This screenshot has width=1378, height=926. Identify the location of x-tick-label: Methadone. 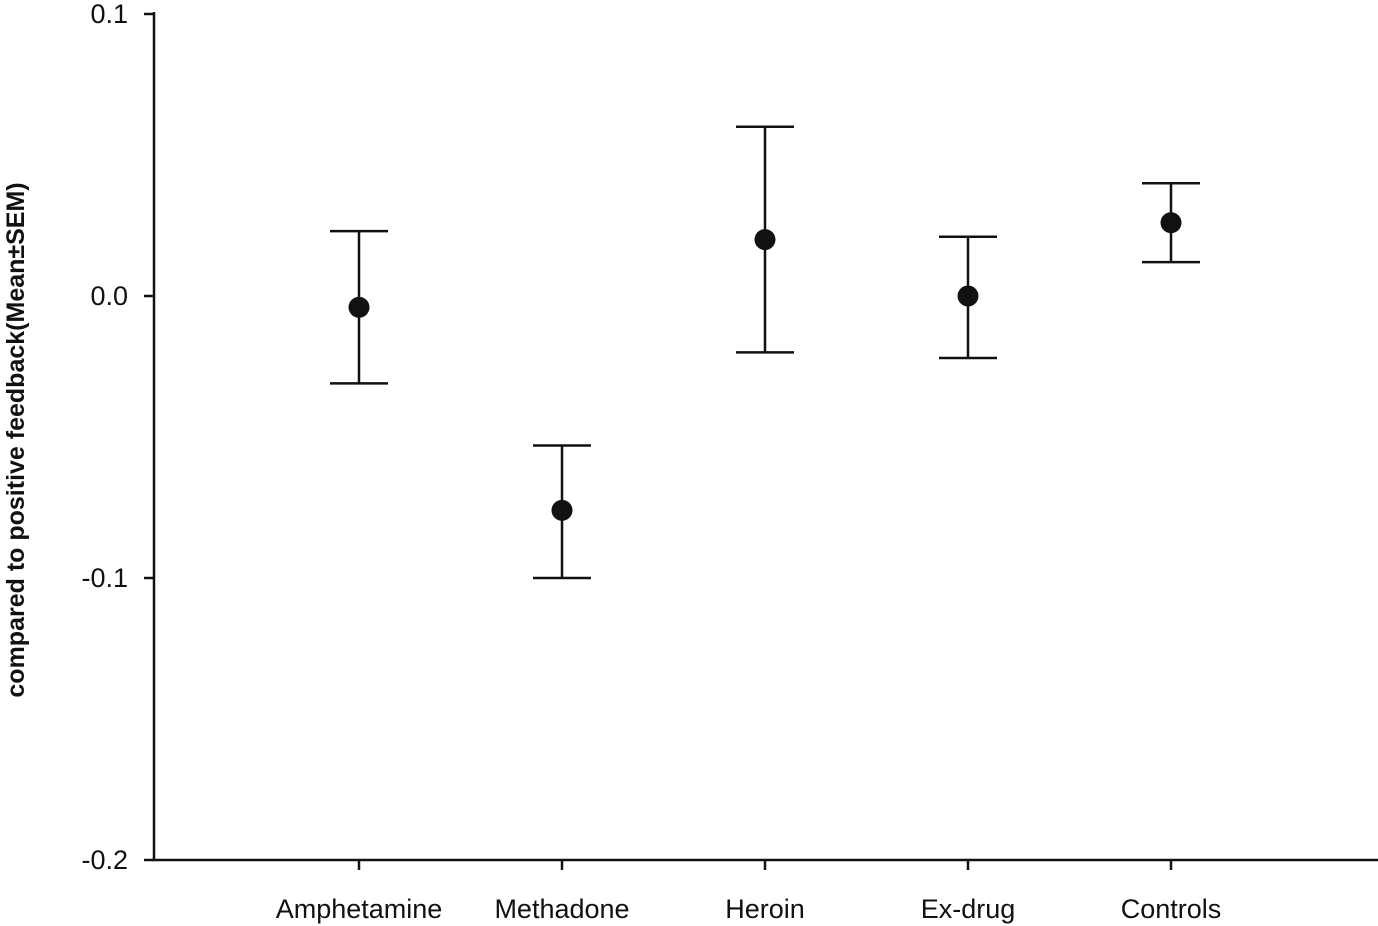
(561, 909).